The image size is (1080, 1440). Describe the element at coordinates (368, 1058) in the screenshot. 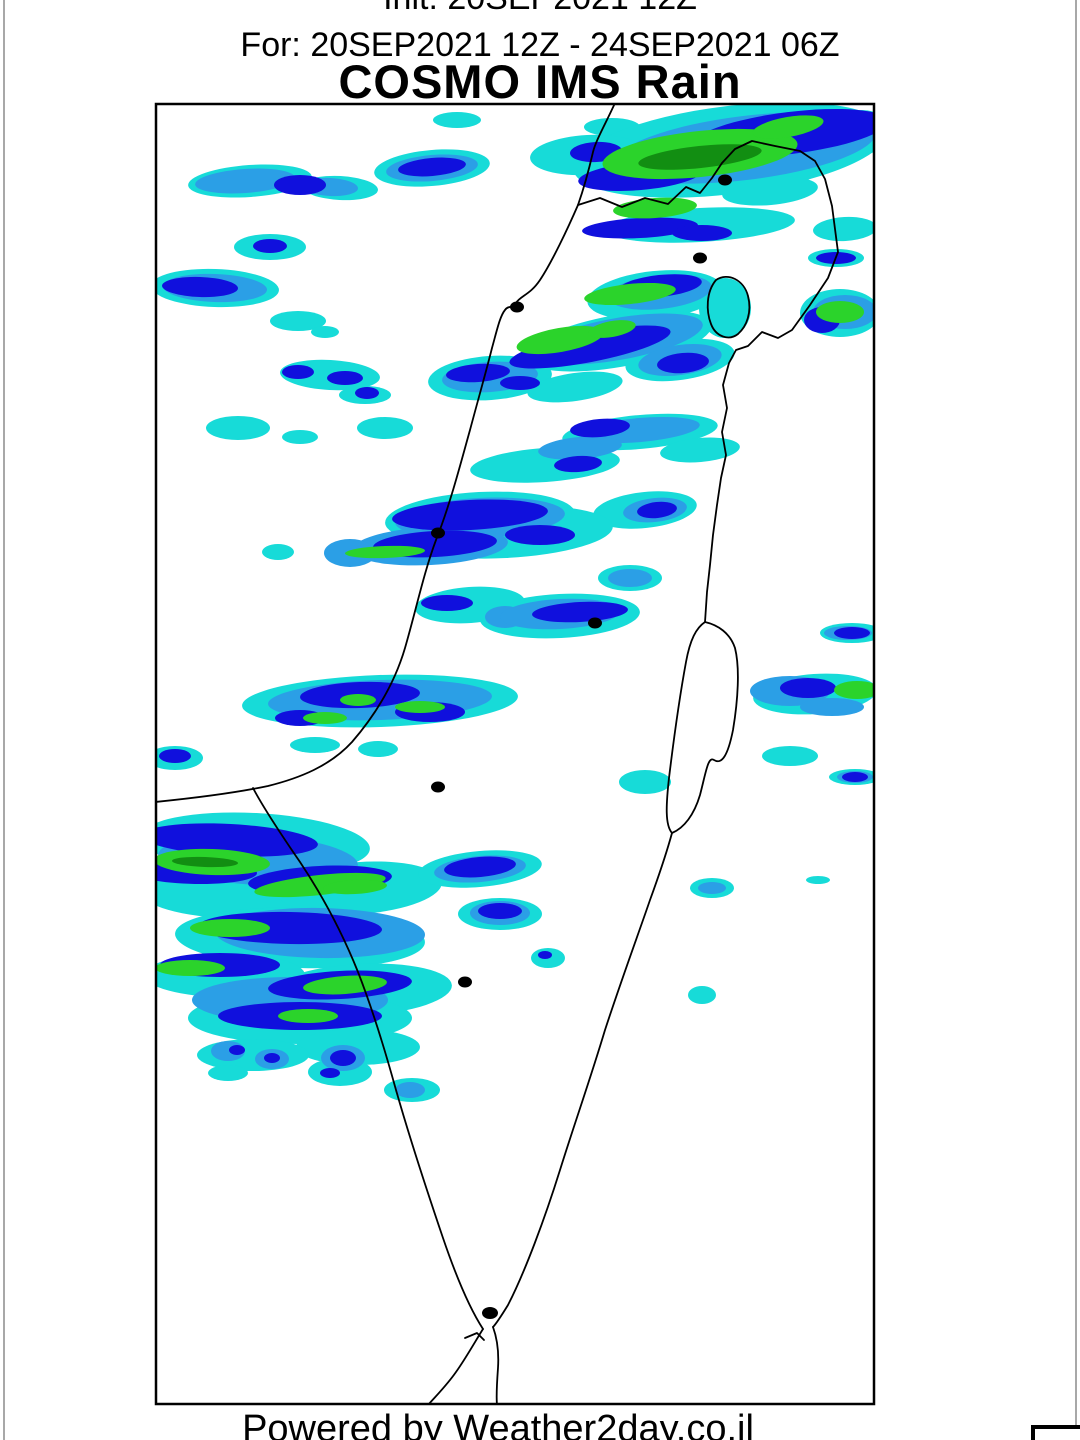

I see `egypt-border` at that location.